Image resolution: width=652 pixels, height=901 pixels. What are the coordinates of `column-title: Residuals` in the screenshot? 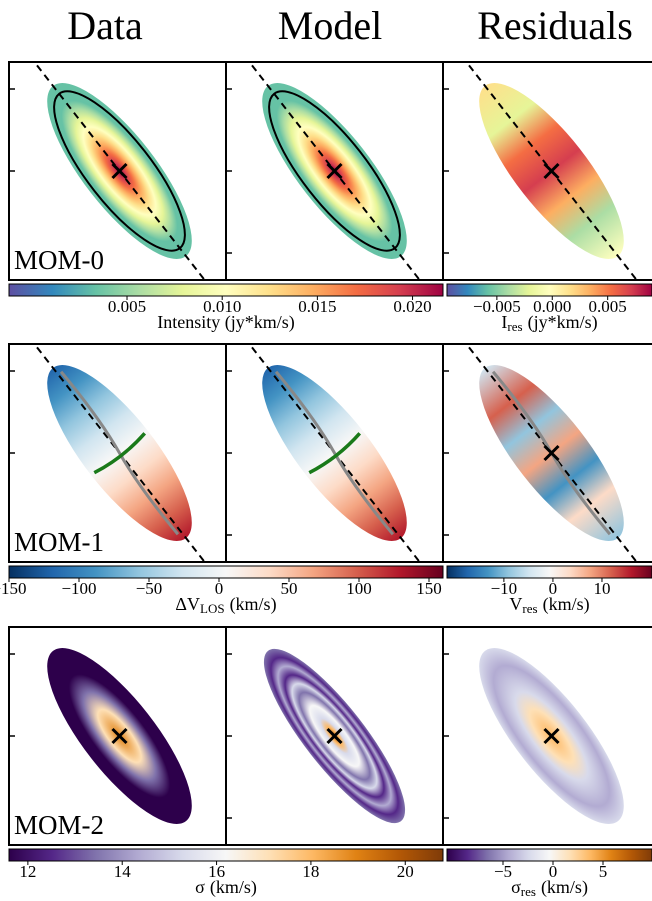 It's located at (555, 25).